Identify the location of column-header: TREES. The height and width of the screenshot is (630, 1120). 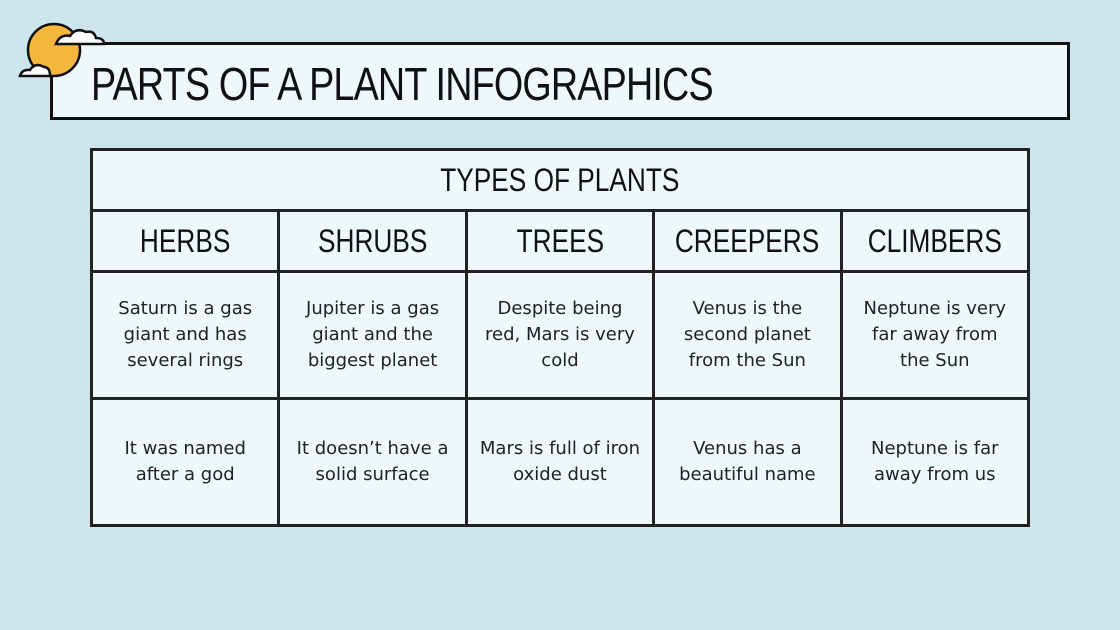
(560, 241).